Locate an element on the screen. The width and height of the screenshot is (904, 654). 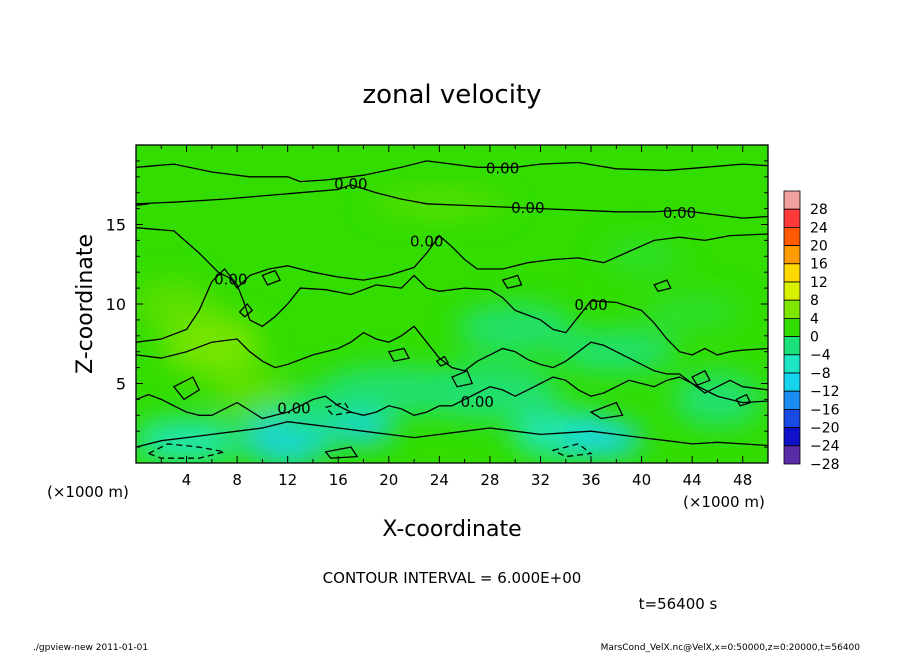
x-tick-label: 44 is located at coordinates (692, 480).